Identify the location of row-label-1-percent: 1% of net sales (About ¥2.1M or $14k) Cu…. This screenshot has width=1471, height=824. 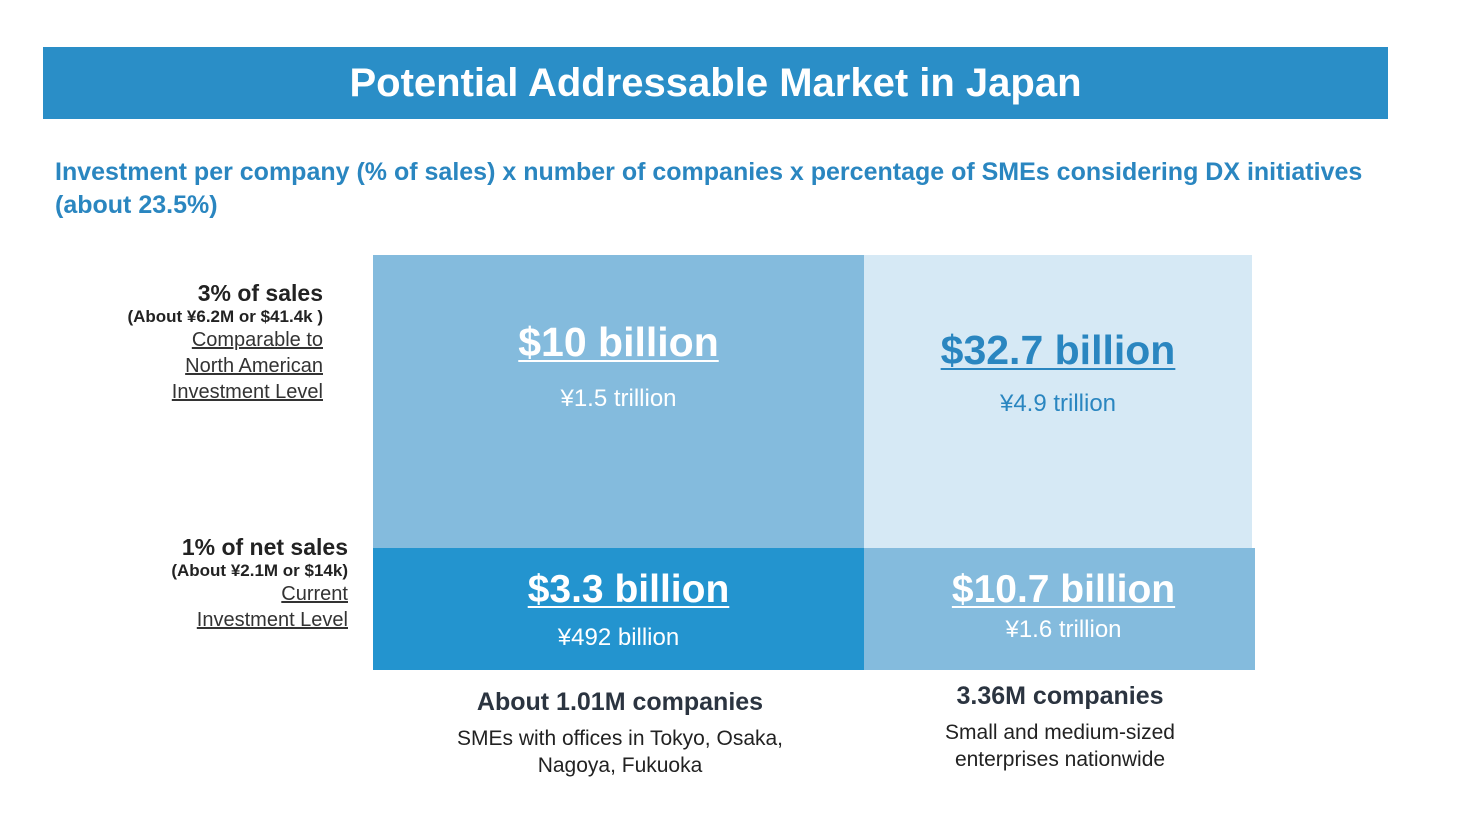
(214, 583).